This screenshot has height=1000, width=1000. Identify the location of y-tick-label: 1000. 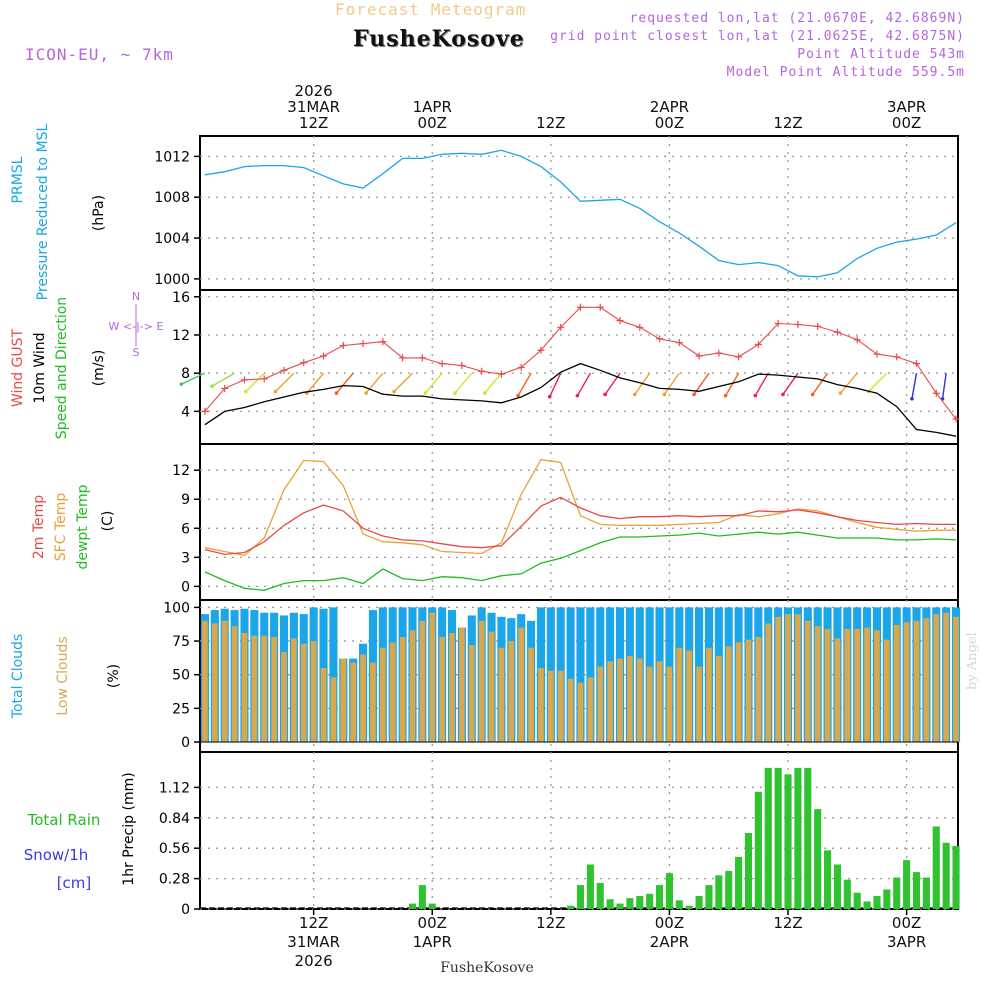
(172, 280).